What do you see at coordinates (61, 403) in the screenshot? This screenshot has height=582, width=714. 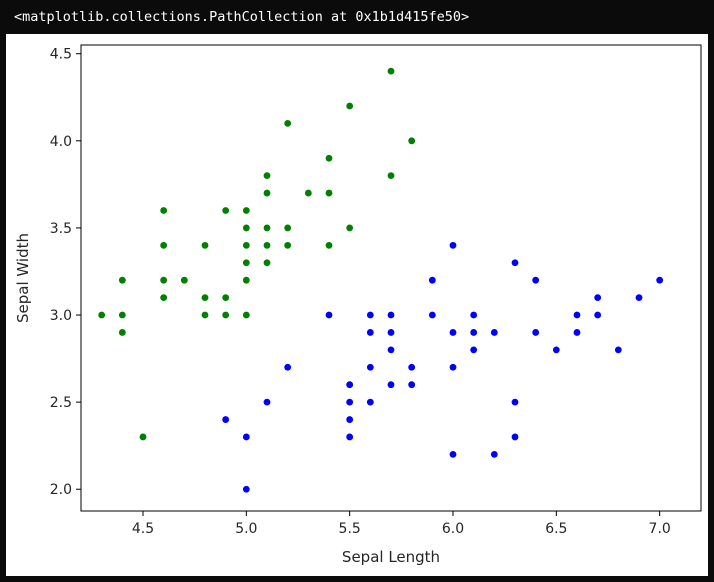 I see `y-tick-label: 2.5` at bounding box center [61, 403].